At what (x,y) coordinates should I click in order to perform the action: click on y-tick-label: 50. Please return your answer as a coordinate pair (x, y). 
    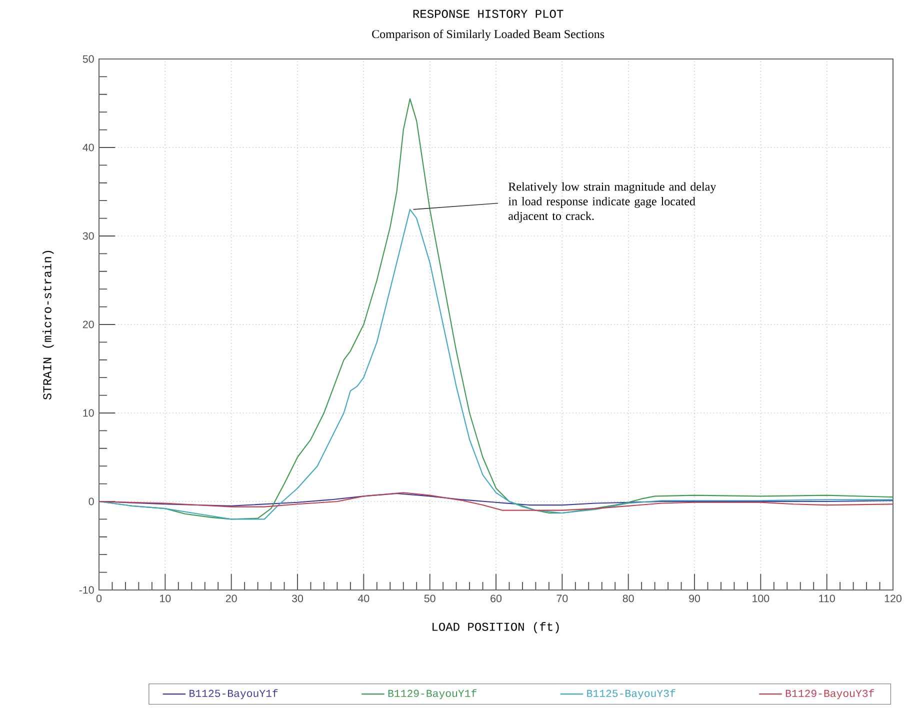
    Looking at the image, I should click on (88, 59).